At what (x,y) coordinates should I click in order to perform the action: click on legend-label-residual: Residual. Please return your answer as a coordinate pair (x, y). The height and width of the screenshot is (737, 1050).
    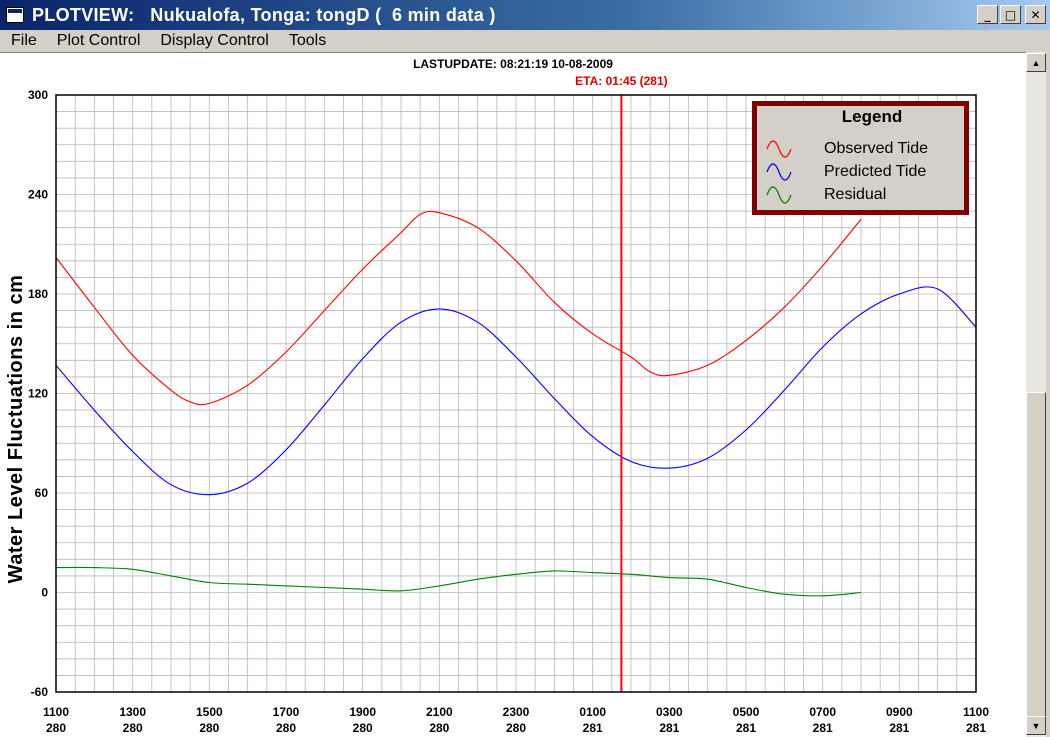
    Looking at the image, I should click on (855, 194).